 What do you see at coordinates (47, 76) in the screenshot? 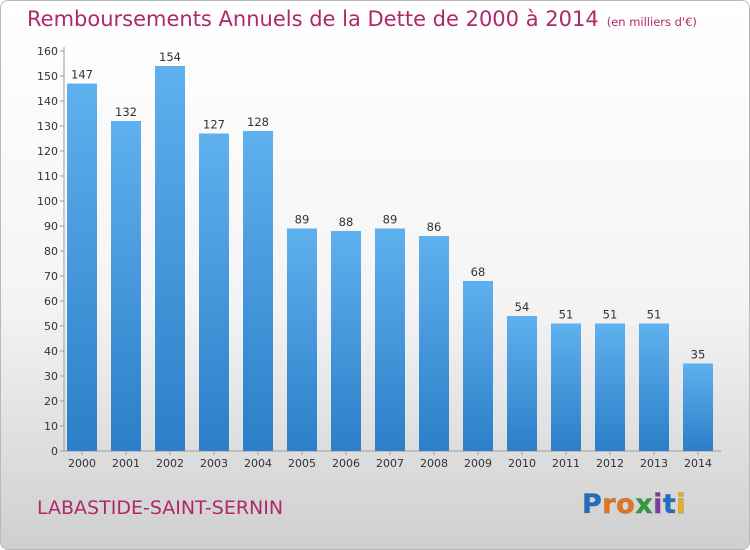
I see `y-tick-label: 150` at bounding box center [47, 76].